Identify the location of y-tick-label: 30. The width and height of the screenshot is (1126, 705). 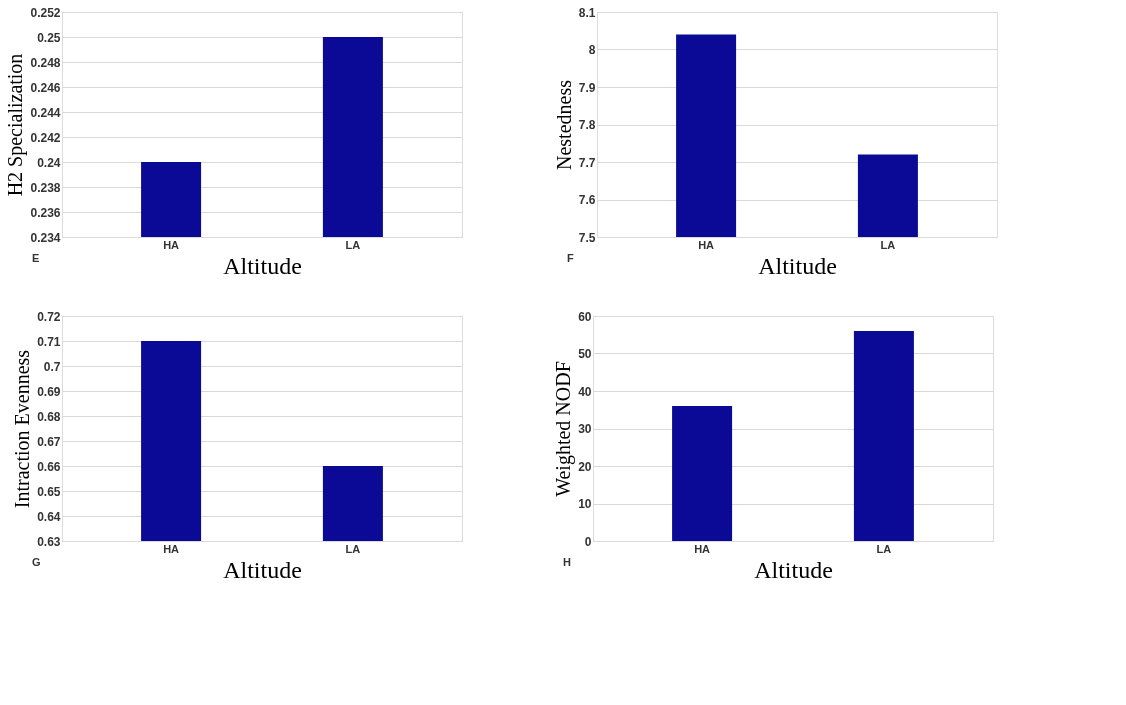
(585, 429).